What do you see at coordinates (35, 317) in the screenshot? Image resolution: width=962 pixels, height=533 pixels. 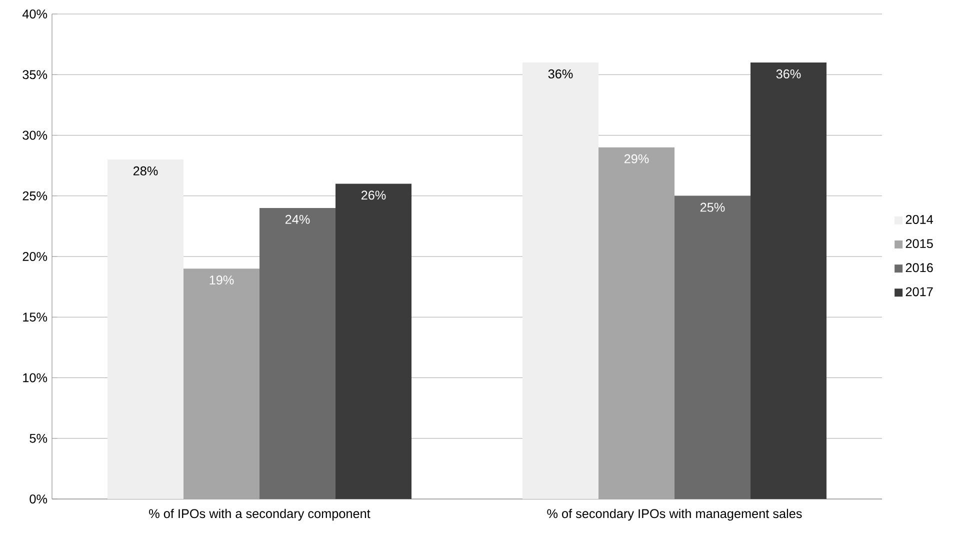 I see `y-tick-label: 15%` at bounding box center [35, 317].